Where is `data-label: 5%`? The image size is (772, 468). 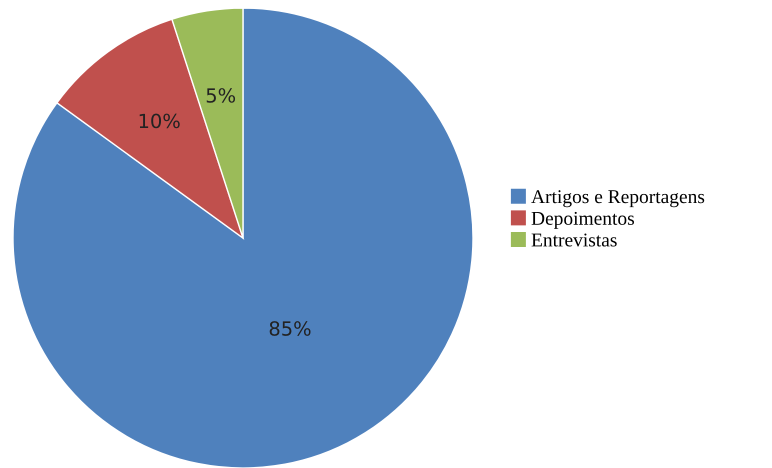
data-label: 5% is located at coordinates (221, 95).